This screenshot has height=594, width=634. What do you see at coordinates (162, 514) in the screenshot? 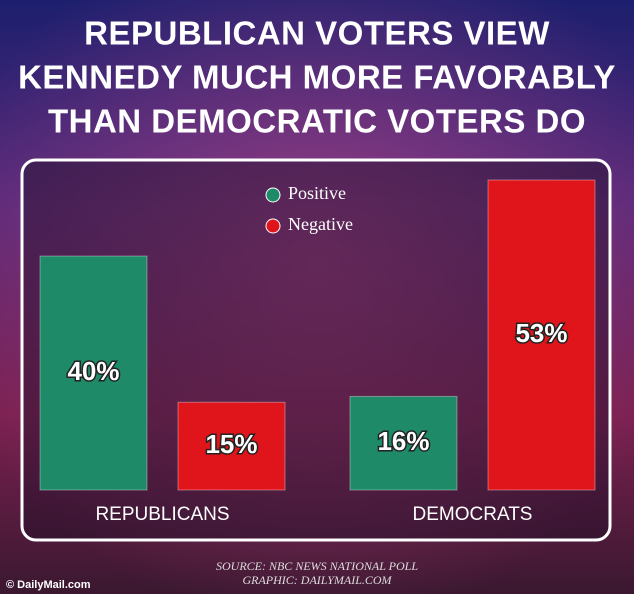
I see `category-label: REPUBLICANS` at bounding box center [162, 514].